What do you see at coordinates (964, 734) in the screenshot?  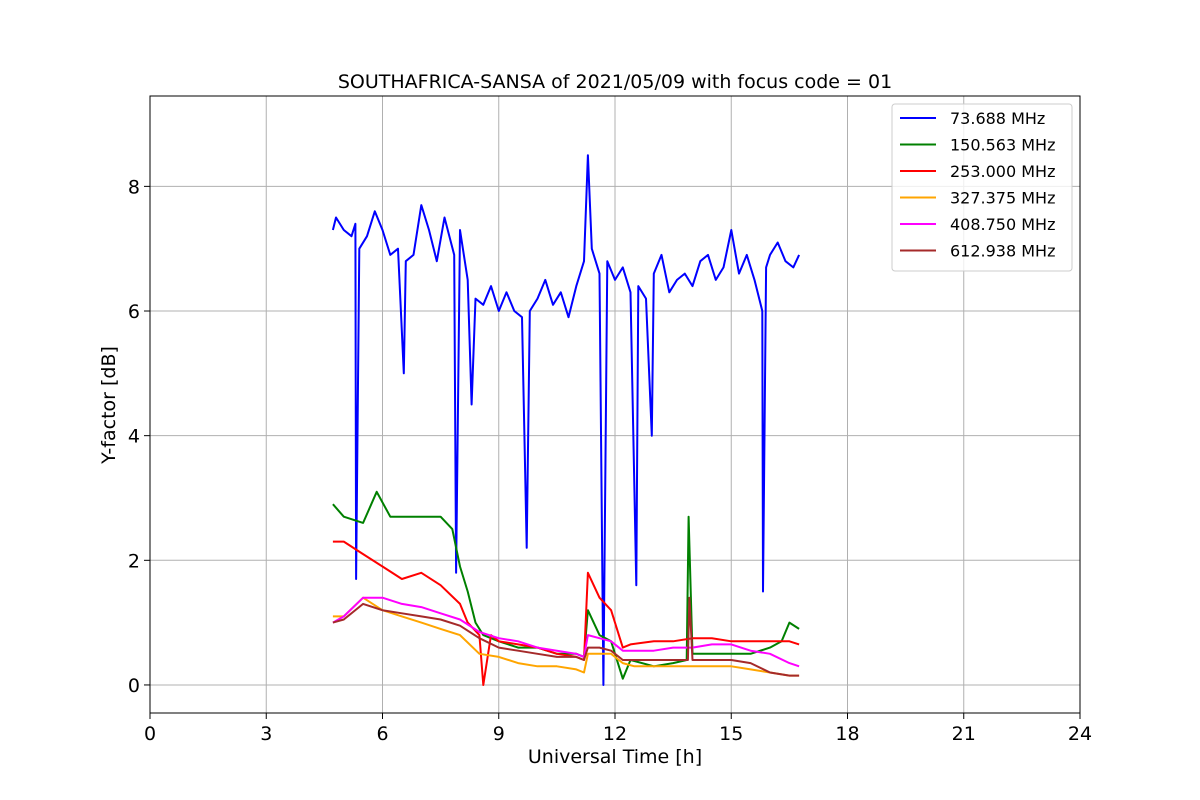 I see `x-tick-label: 21` at bounding box center [964, 734].